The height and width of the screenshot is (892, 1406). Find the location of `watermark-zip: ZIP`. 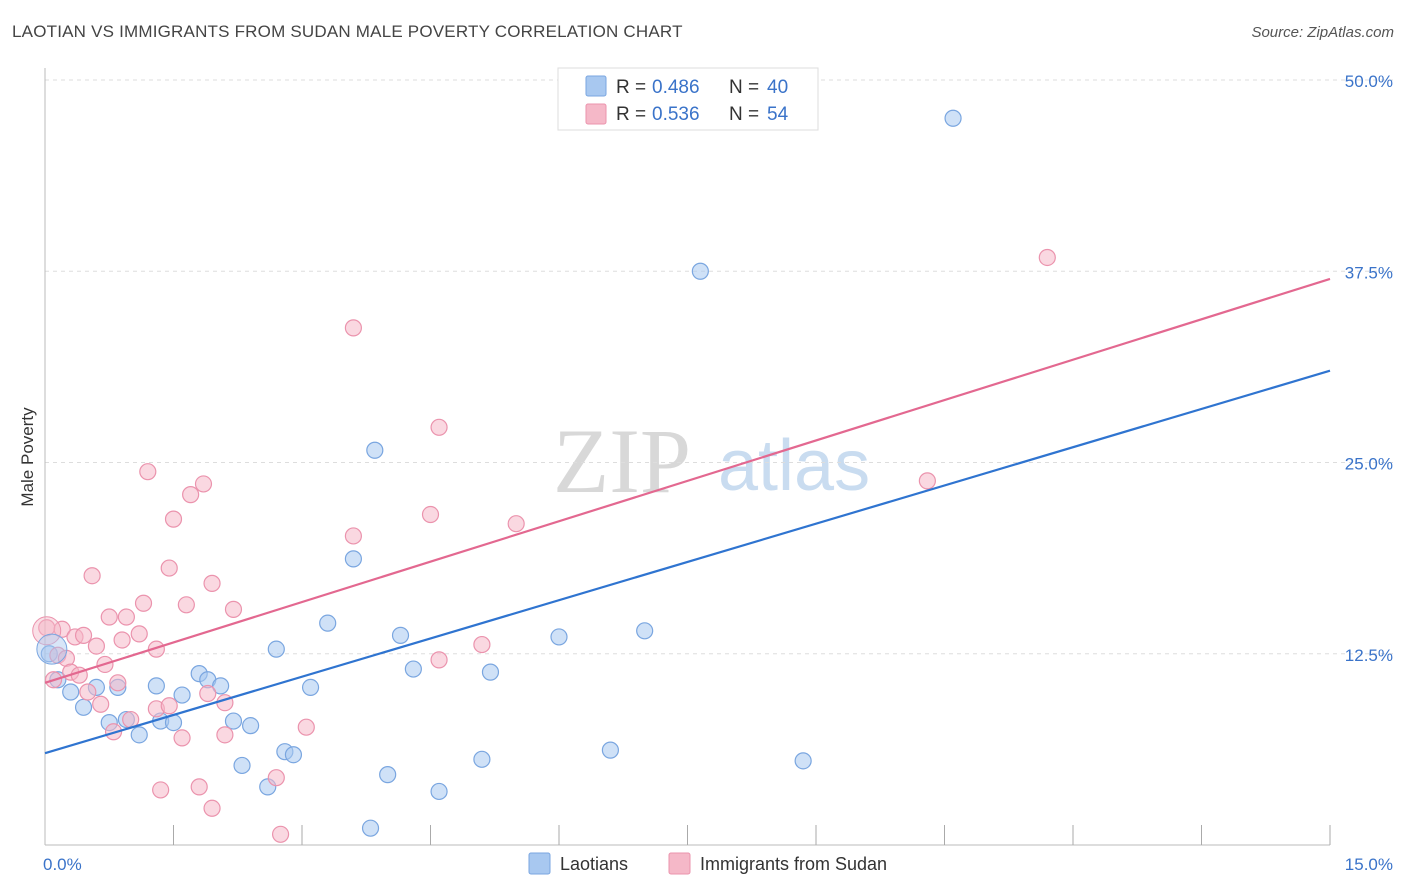

watermark-zip: ZIP is located at coordinates (622, 461).